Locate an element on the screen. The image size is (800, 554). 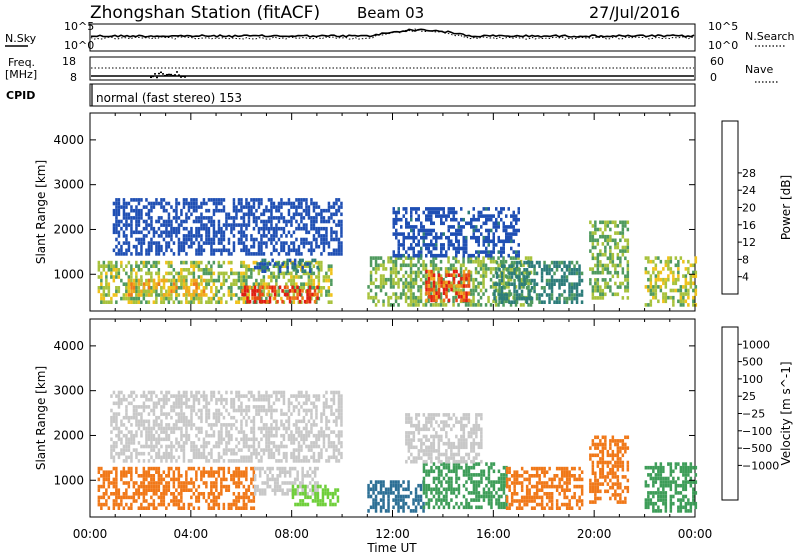
cpid-label: CPID is located at coordinates (20, 95).